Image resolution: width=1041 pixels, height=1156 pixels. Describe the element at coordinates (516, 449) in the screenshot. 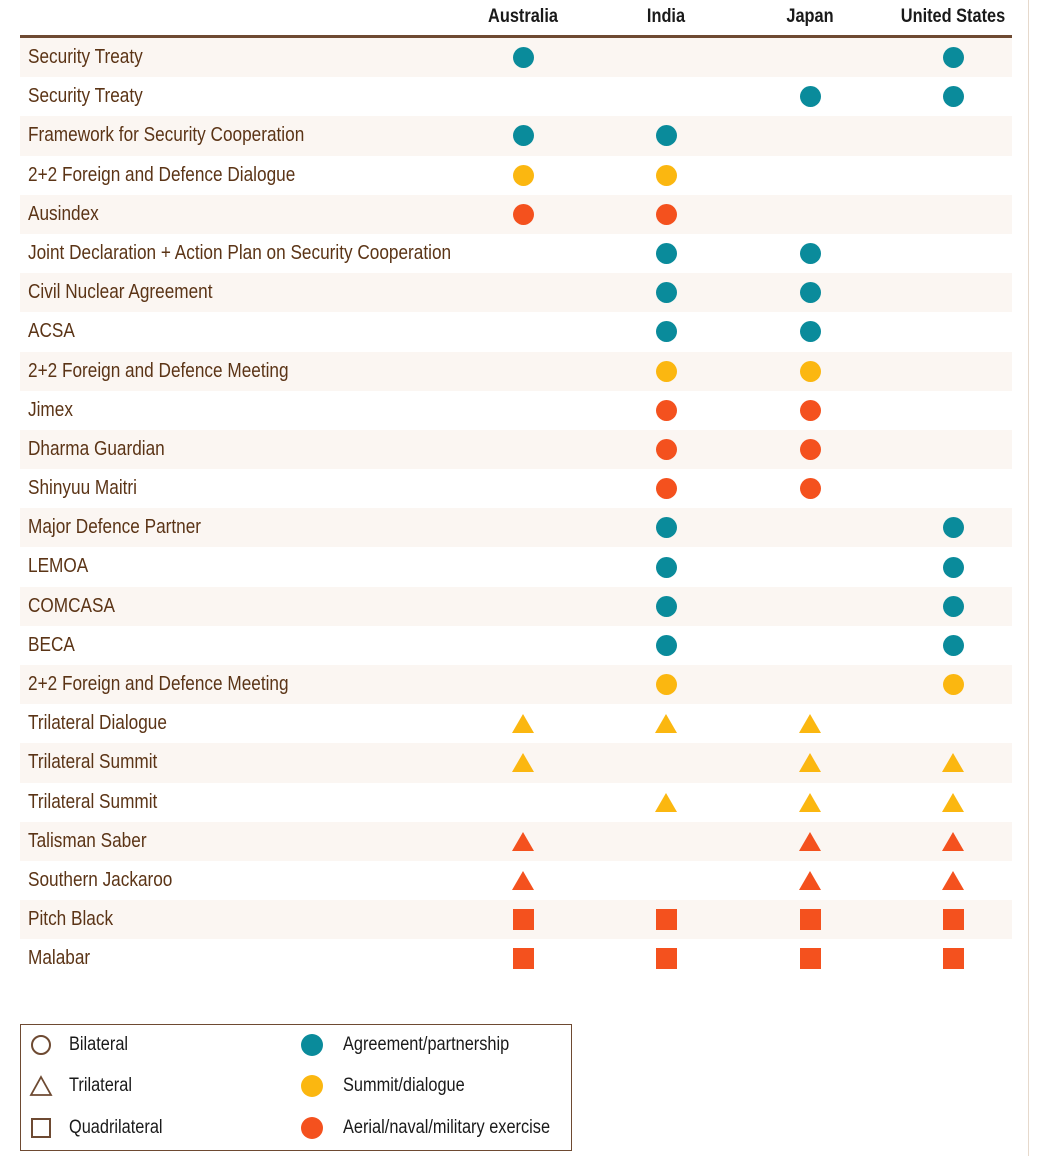

I see `table-row: Dharma Guardian` at that location.